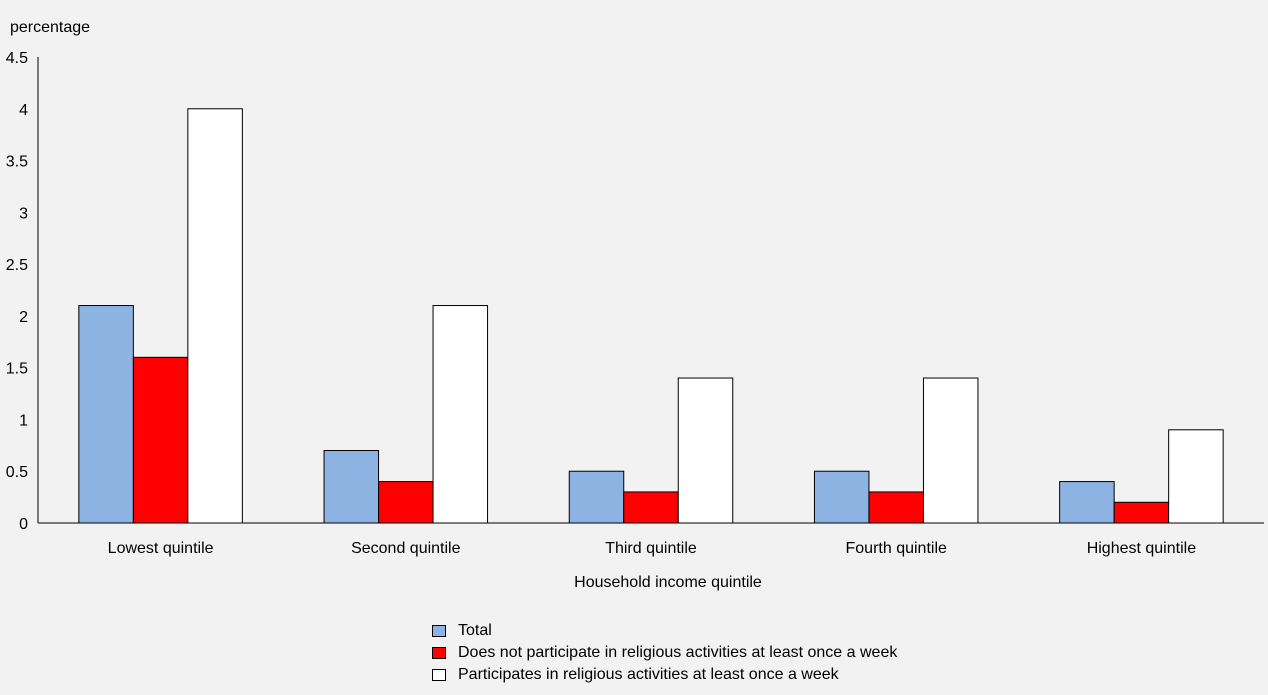  I want to click on y-tick-label: 2, so click(23, 317).